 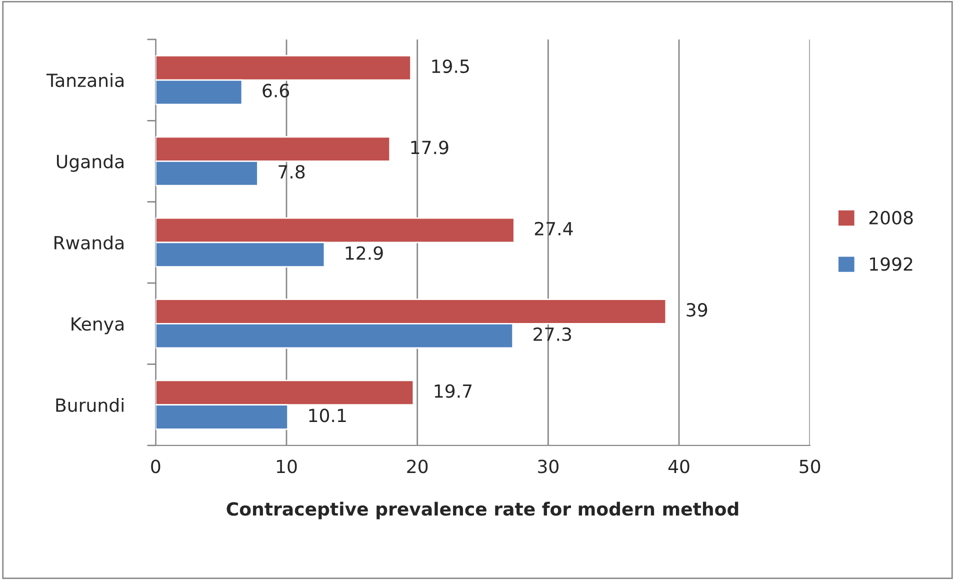 What do you see at coordinates (697, 310) in the screenshot?
I see `data-label: 39` at bounding box center [697, 310].